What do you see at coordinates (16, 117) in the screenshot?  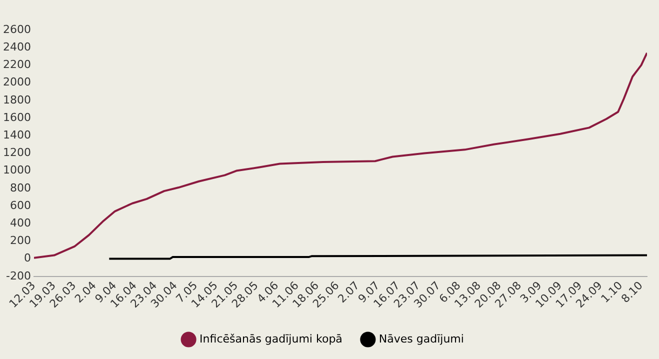 I see `y-tick-label: 1600` at bounding box center [16, 117].